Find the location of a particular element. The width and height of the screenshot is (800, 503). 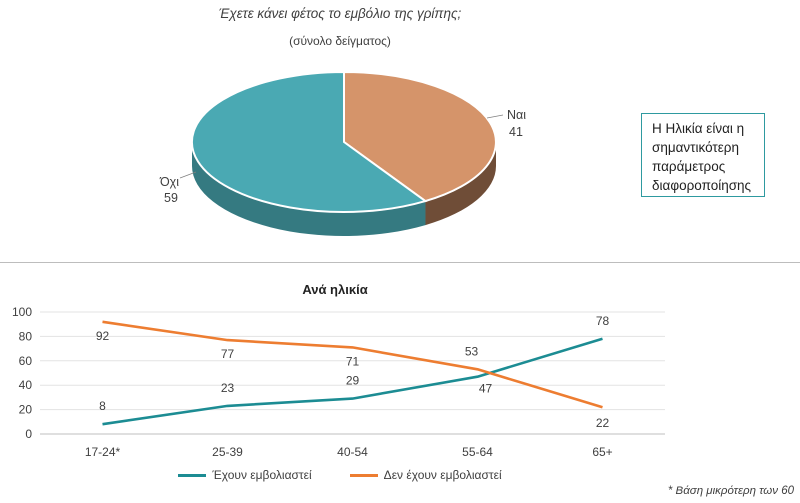

data-label-s1-2: 71 is located at coordinates (353, 361).